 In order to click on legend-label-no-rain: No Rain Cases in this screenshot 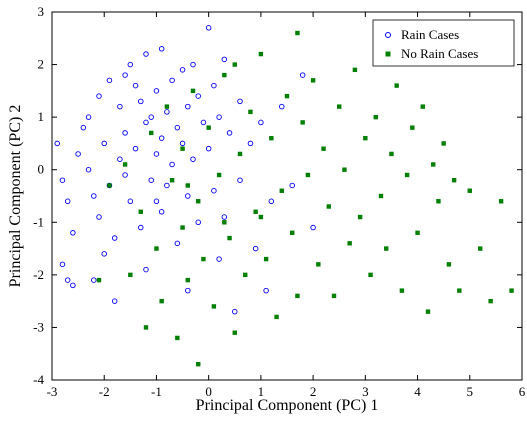, I will do `click(439, 53)`.